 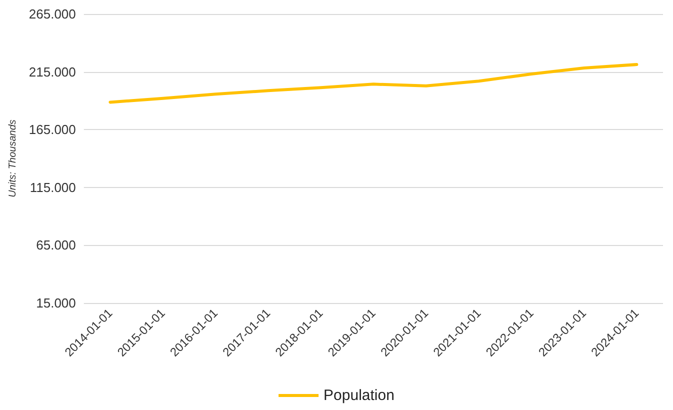 I want to click on y-tick-label: 65.000, so click(x=56, y=245).